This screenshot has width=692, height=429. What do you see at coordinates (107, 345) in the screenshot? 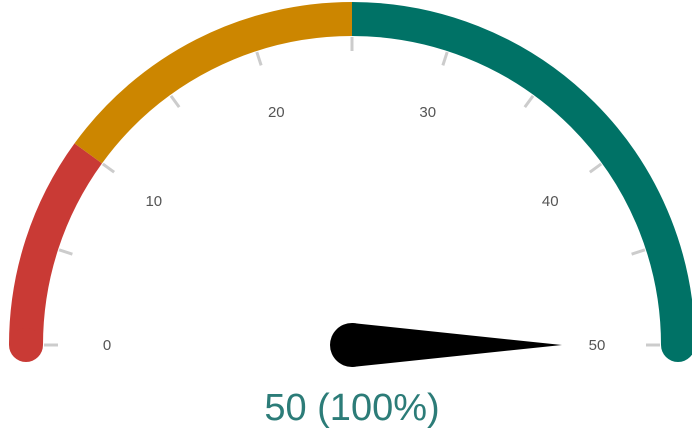
I see `gauge-tick-label-0: 0` at bounding box center [107, 345].